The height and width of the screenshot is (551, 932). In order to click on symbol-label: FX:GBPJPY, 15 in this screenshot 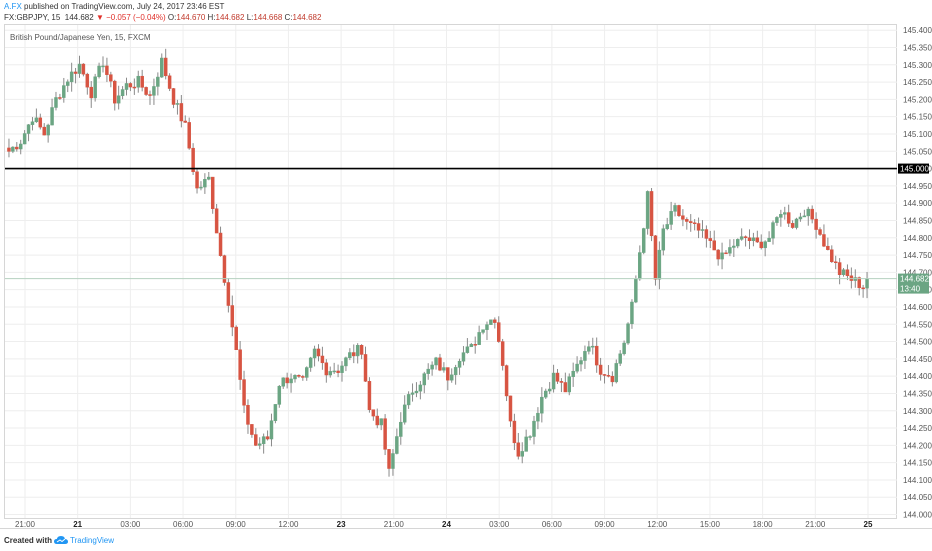, I will do `click(32, 17)`.